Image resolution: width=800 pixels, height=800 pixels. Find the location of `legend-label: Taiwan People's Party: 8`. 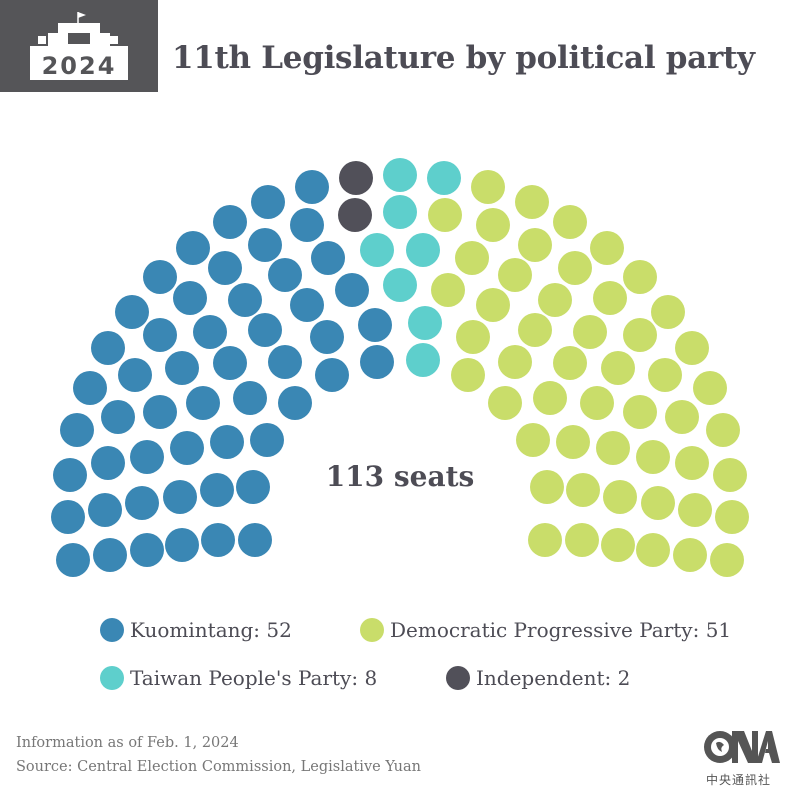

legend-label: Taiwan People's Party: 8 is located at coordinates (254, 678).